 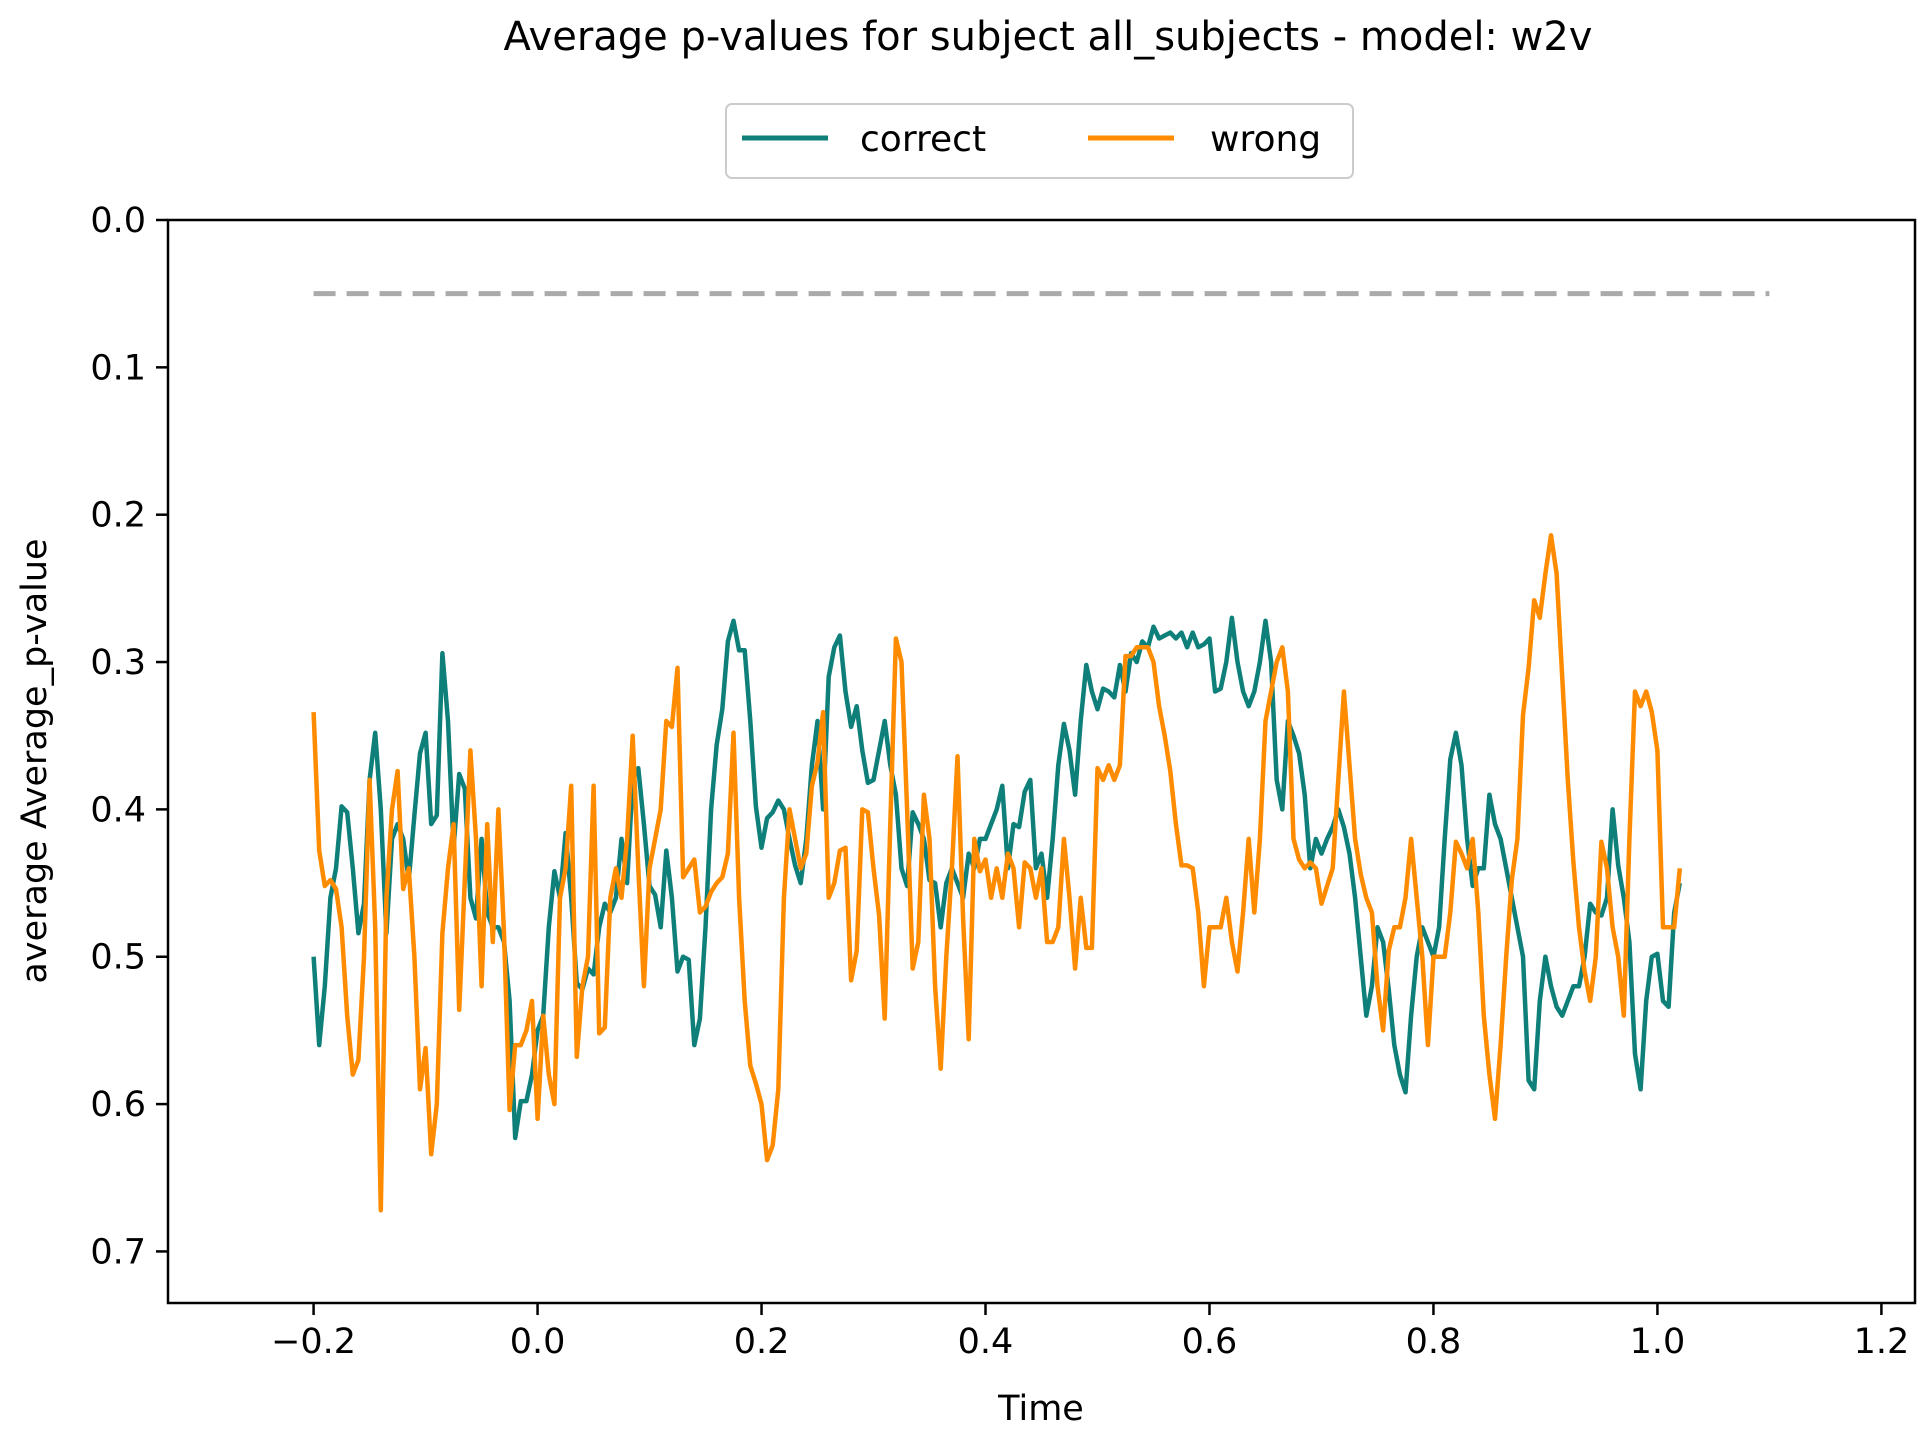 What do you see at coordinates (1658, 1342) in the screenshot?
I see `x-tick-label: 1.0` at bounding box center [1658, 1342].